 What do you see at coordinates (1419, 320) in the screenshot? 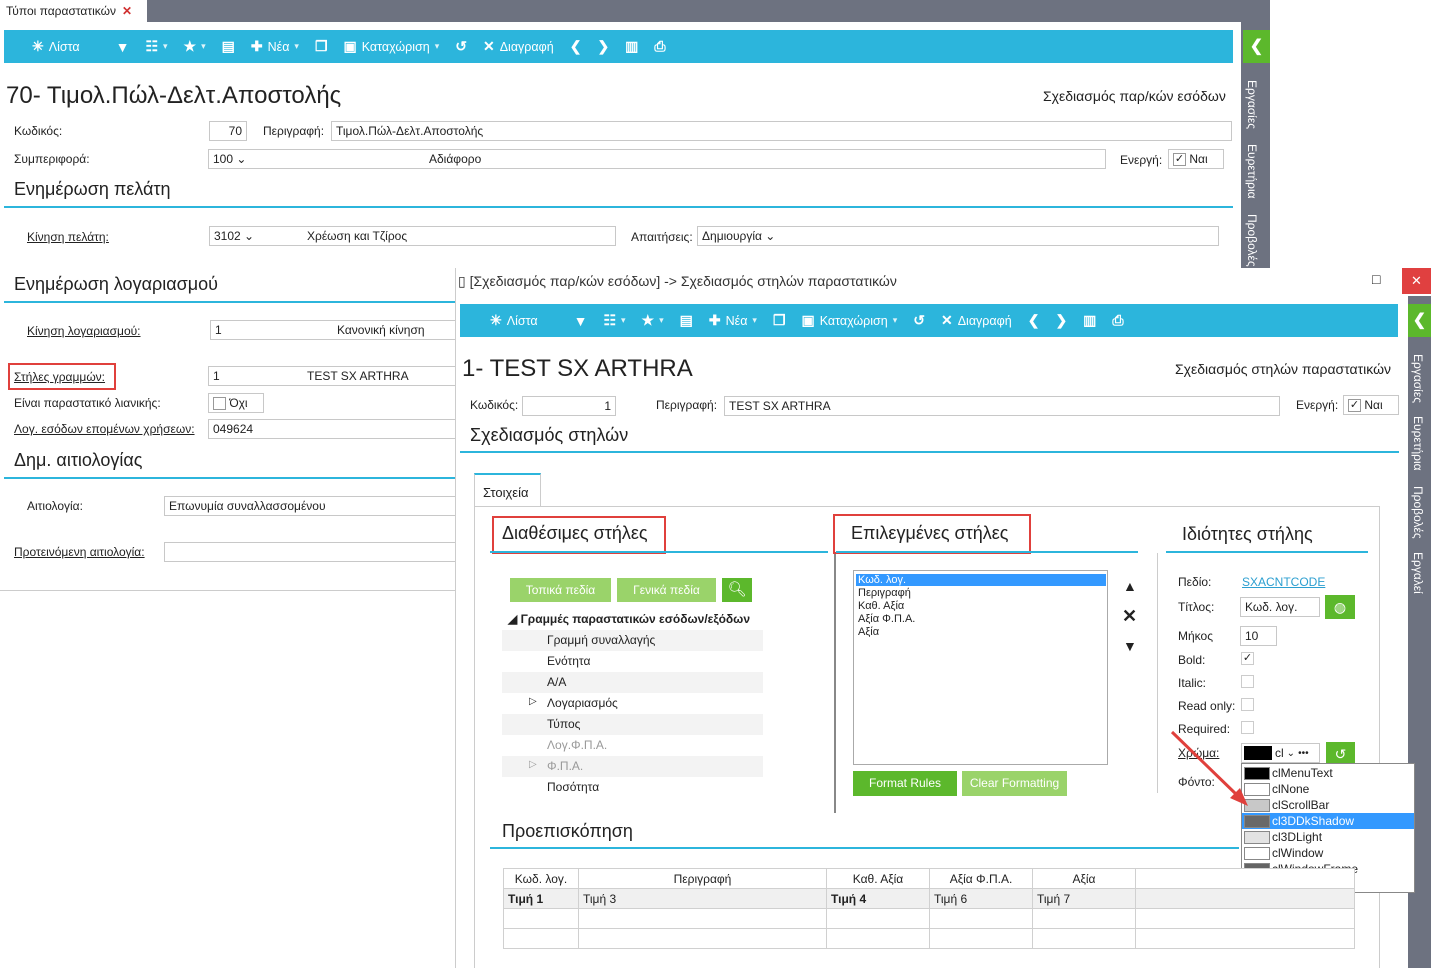
I see `side-toggle-button: ❮` at bounding box center [1419, 320].